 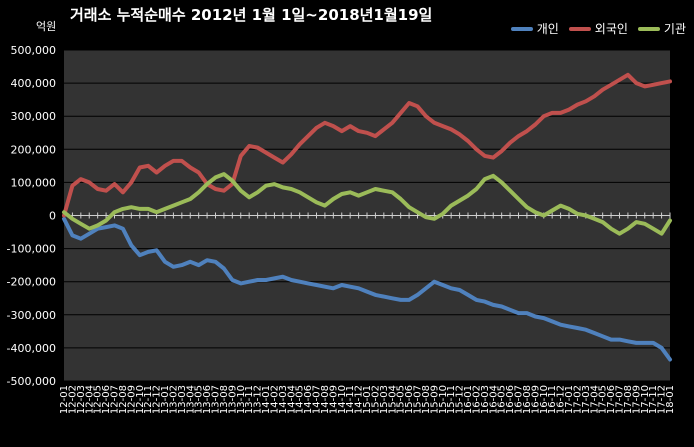 What do you see at coordinates (173, 399) in the screenshot?
I see `x-tick-label: 13-02` at bounding box center [173, 399].